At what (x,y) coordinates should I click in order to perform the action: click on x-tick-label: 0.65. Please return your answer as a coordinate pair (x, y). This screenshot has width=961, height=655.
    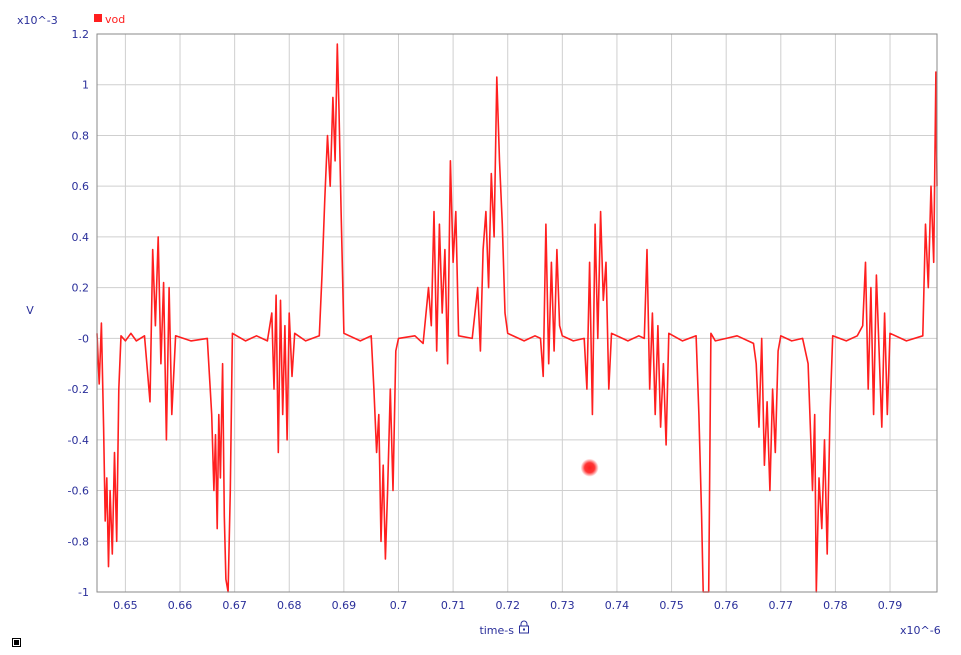
    Looking at the image, I should click on (125, 605).